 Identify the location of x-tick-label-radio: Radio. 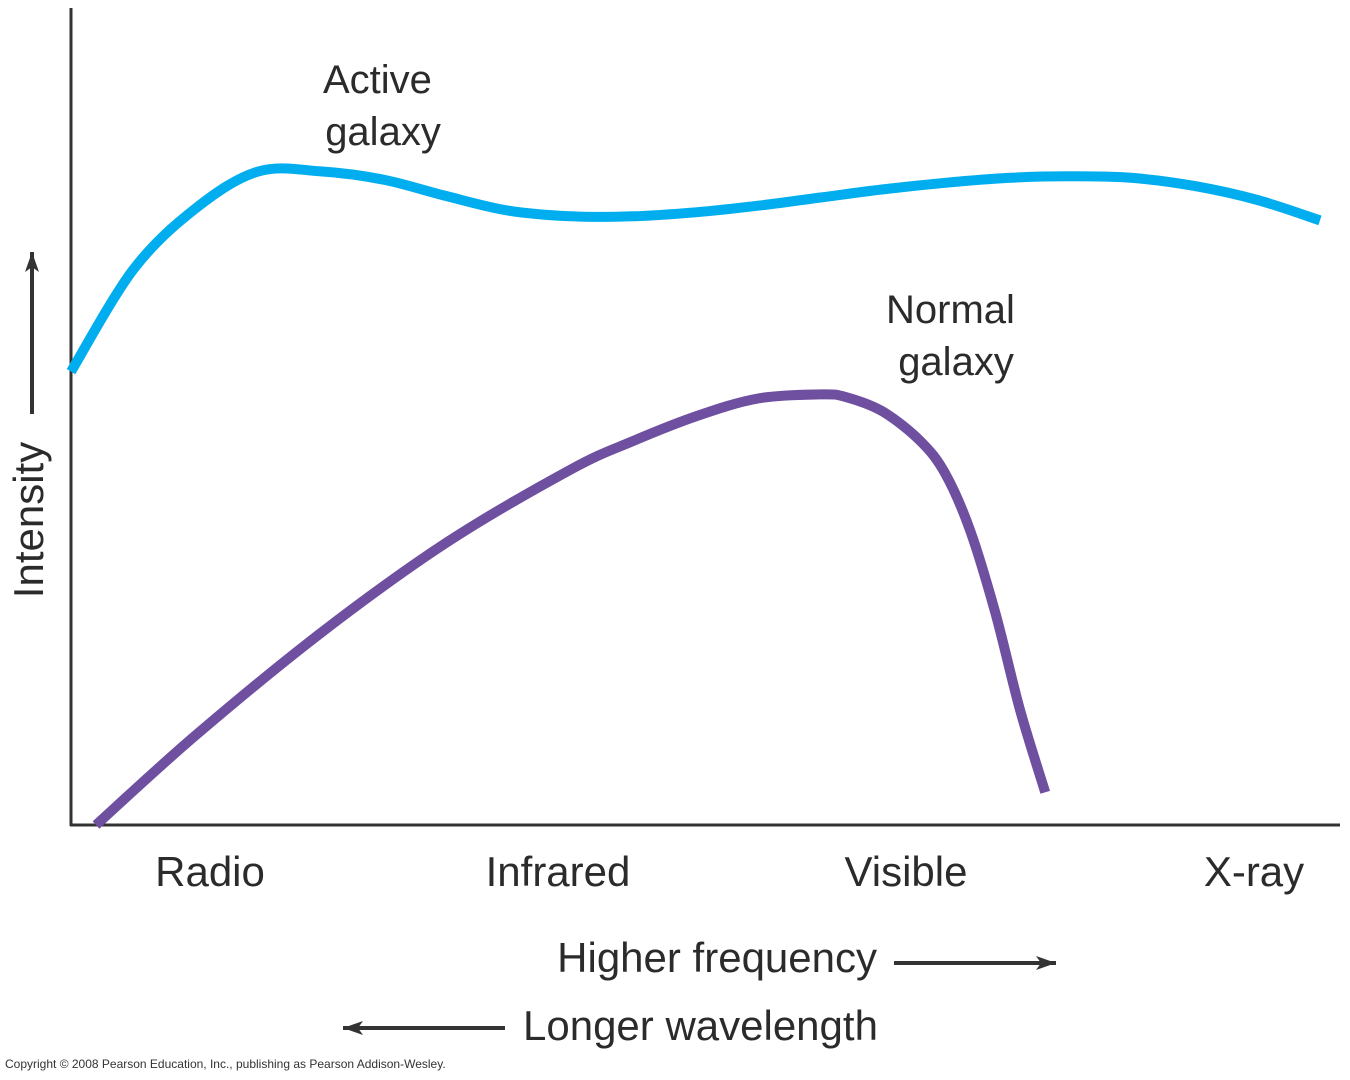
(210, 871).